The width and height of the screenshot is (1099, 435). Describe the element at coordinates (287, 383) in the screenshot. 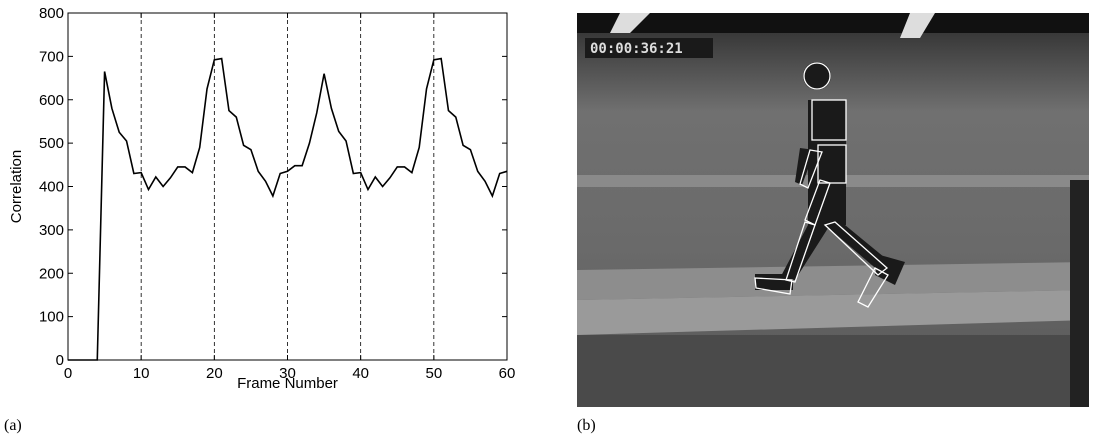

I see `x-axis-label: Frame Number` at that location.